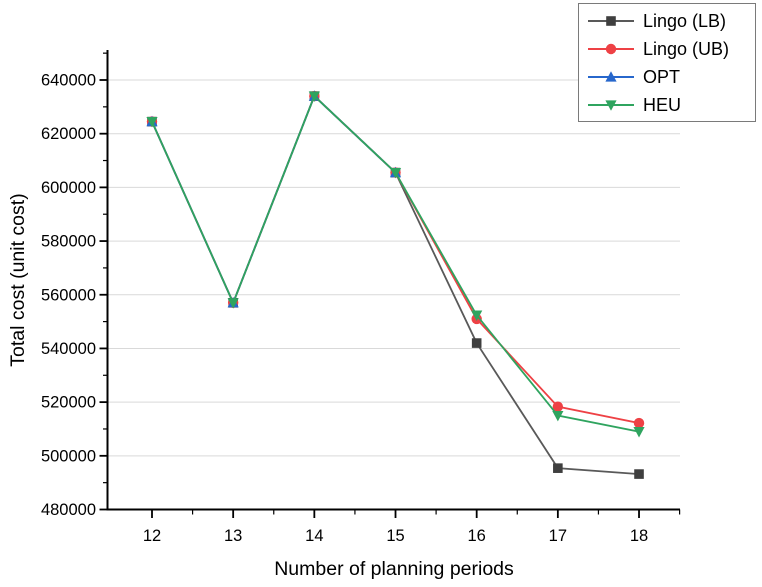  Describe the element at coordinates (558, 536) in the screenshot. I see `x-tick-label: 17` at that location.